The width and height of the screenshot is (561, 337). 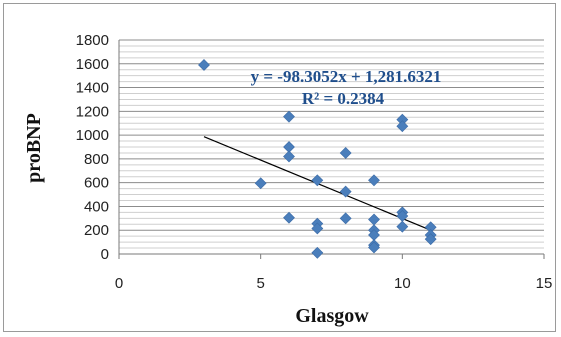 What do you see at coordinates (92, 64) in the screenshot?
I see `y-tick-label: 1600` at bounding box center [92, 64].